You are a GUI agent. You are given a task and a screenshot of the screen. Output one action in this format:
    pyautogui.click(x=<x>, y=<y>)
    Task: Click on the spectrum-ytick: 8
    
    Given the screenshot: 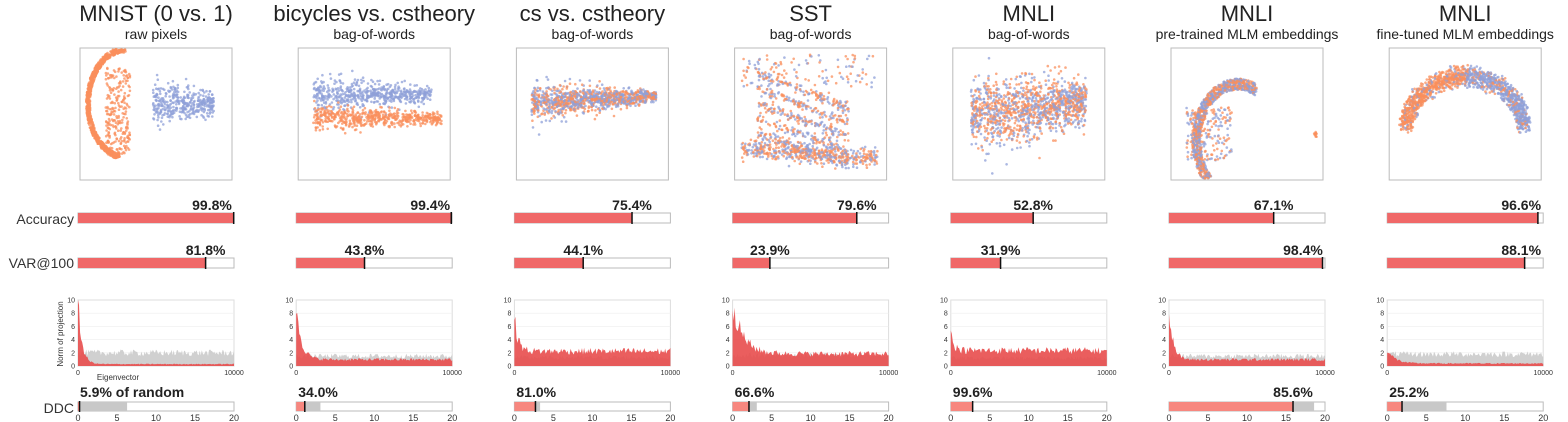 What is the action you would take?
    pyautogui.click(x=509, y=314)
    